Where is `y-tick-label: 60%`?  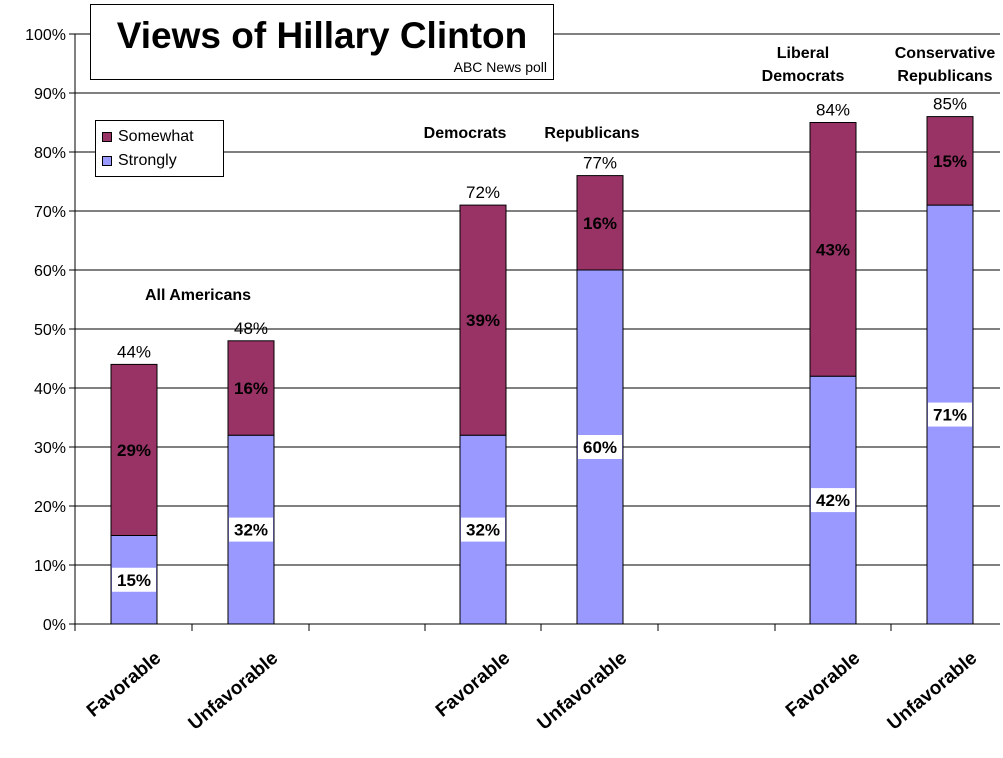 y-tick-label: 60% is located at coordinates (50, 271).